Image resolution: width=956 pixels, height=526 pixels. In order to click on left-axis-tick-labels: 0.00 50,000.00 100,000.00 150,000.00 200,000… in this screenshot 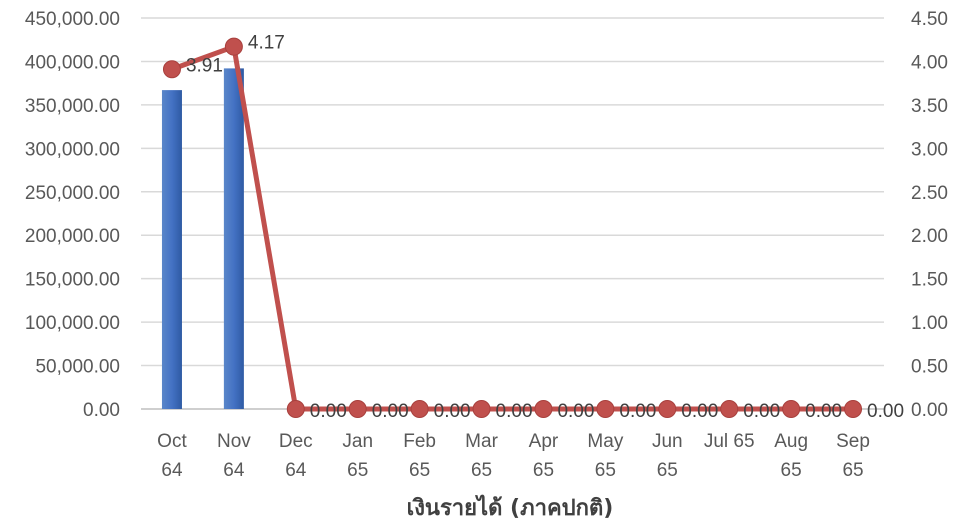, I will do `click(72, 215)`.